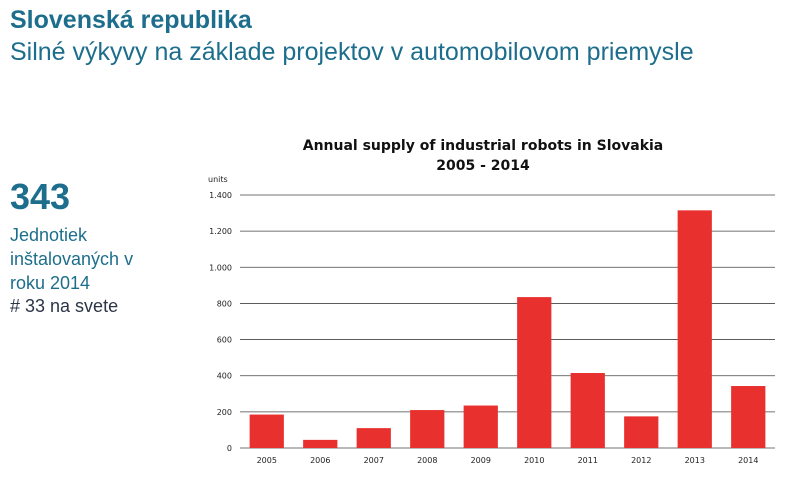 The image size is (800, 478). I want to click on x-tick-layer: 2005 2006 2007 2008 2009 2010 2011 2012 2013 2014, so click(508, 460).